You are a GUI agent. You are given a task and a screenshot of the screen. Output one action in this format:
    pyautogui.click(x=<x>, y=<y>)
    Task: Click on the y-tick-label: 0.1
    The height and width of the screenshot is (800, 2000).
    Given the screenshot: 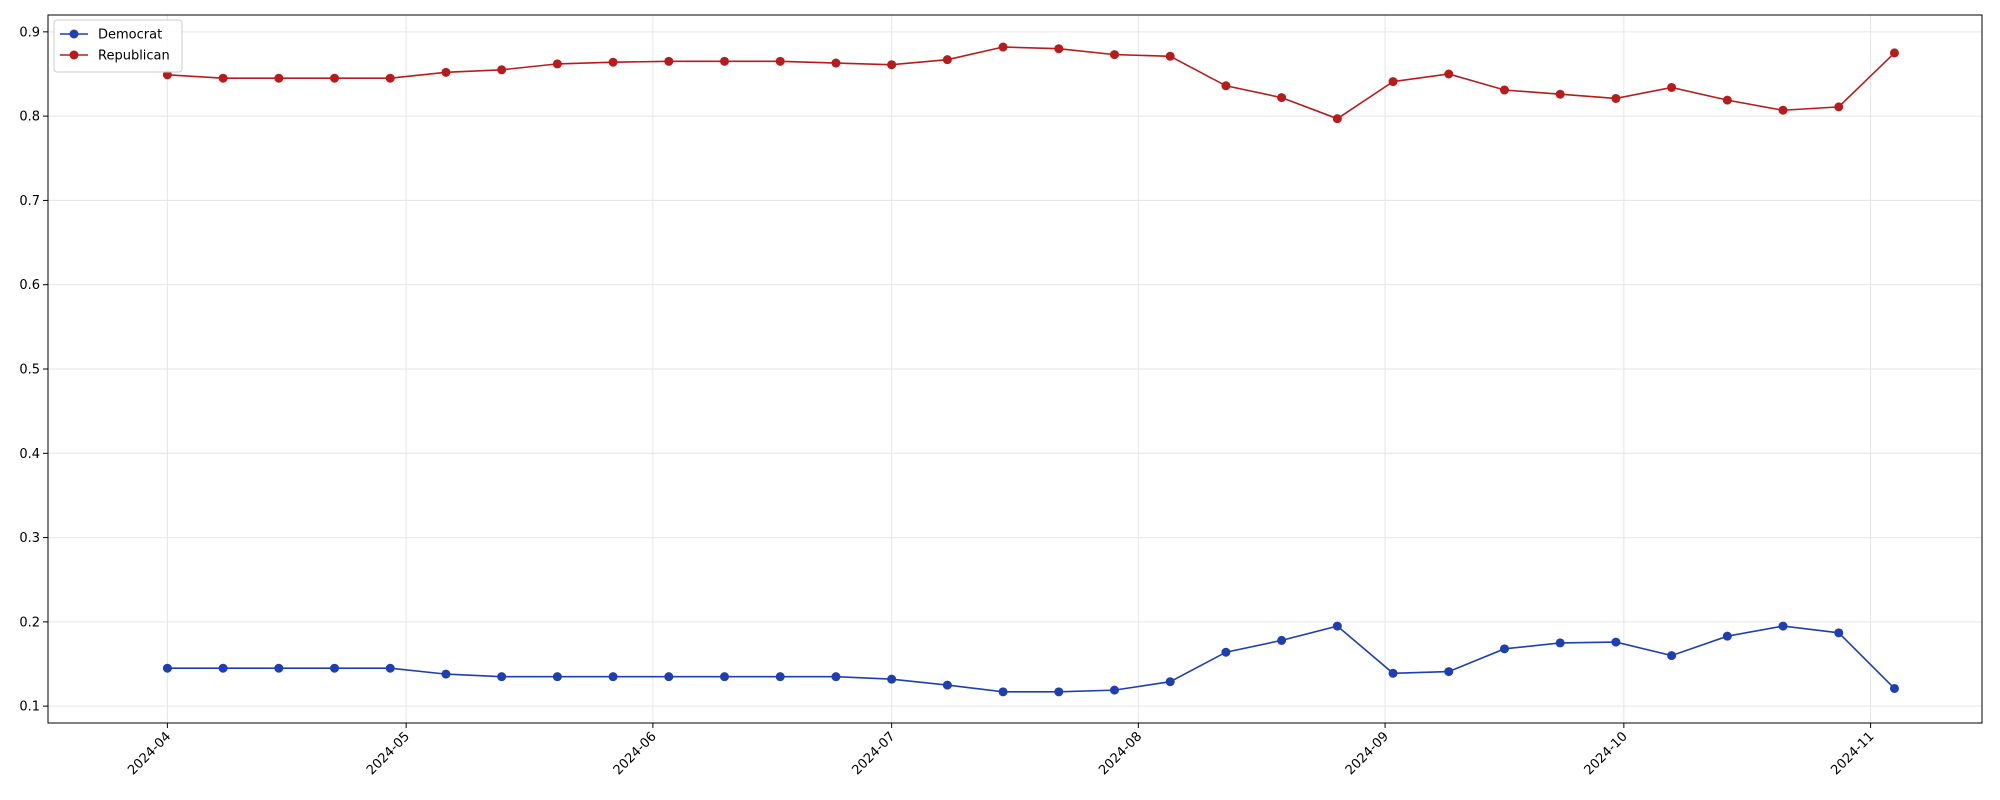 What is the action you would take?
    pyautogui.click(x=29, y=707)
    